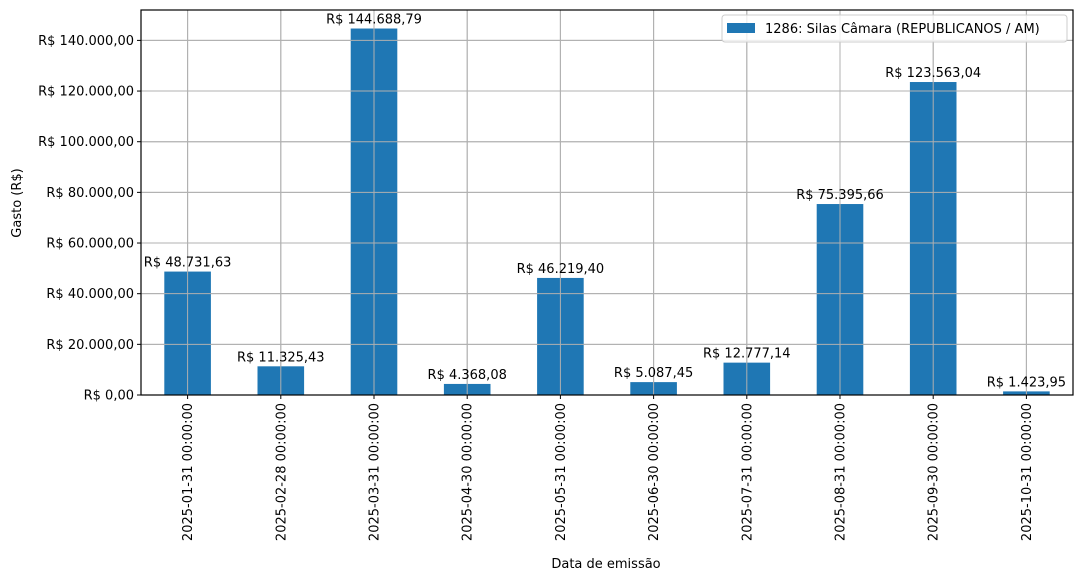 The width and height of the screenshot is (1081, 580). Describe the element at coordinates (86, 142) in the screenshot. I see `y-tick-label: R$ 100.000,00` at that location.